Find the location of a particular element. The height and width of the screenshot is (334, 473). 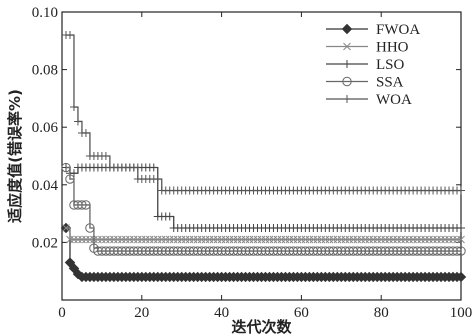

legend-item-fwoa: FWOA is located at coordinates (373, 30).